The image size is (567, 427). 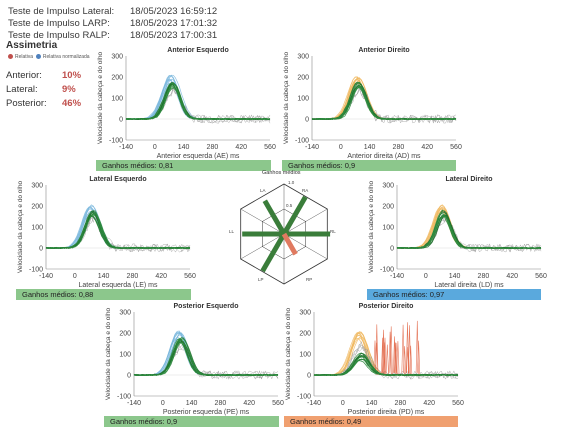 What do you see at coordinates (399, 147) in the screenshot?
I see `x-tick-label: 280` at bounding box center [399, 147].